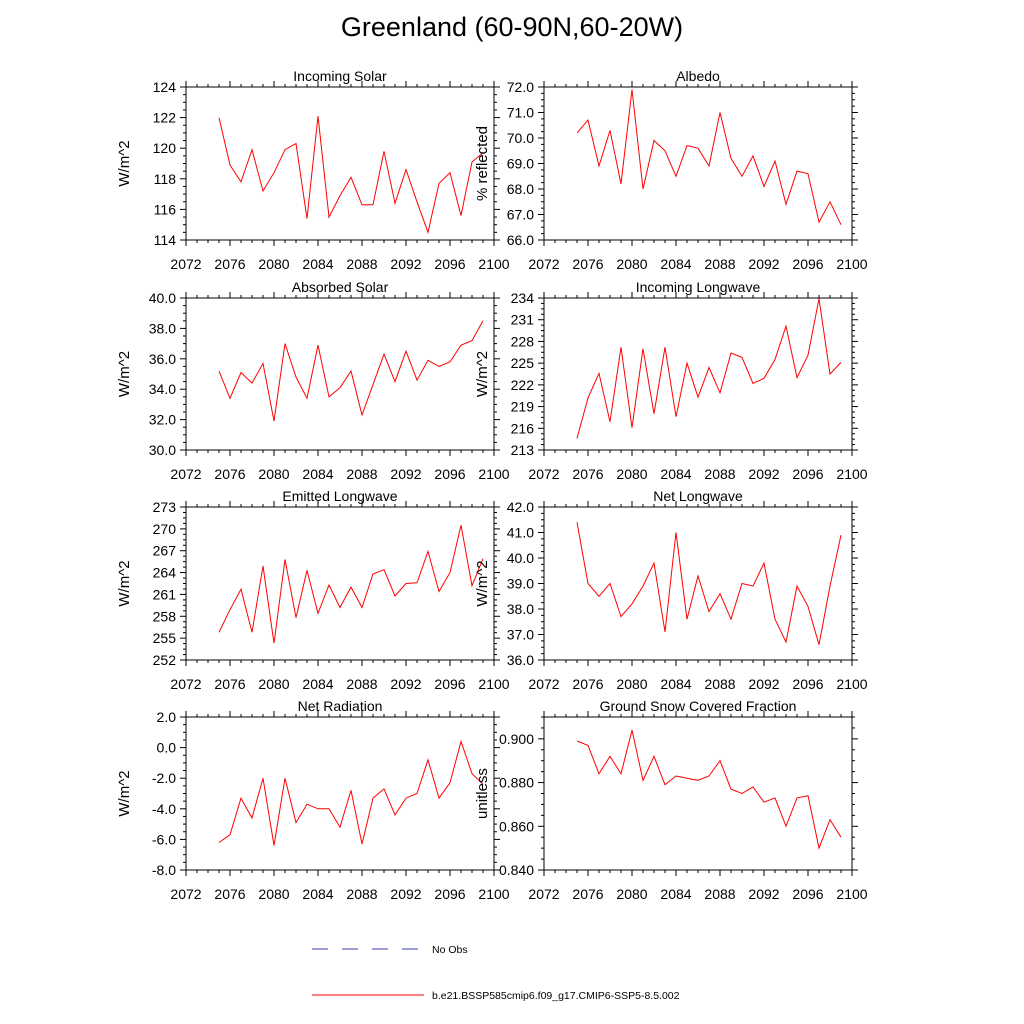 This screenshot has width=1024, height=1024. I want to click on y-tick-label: 261, so click(165, 594).